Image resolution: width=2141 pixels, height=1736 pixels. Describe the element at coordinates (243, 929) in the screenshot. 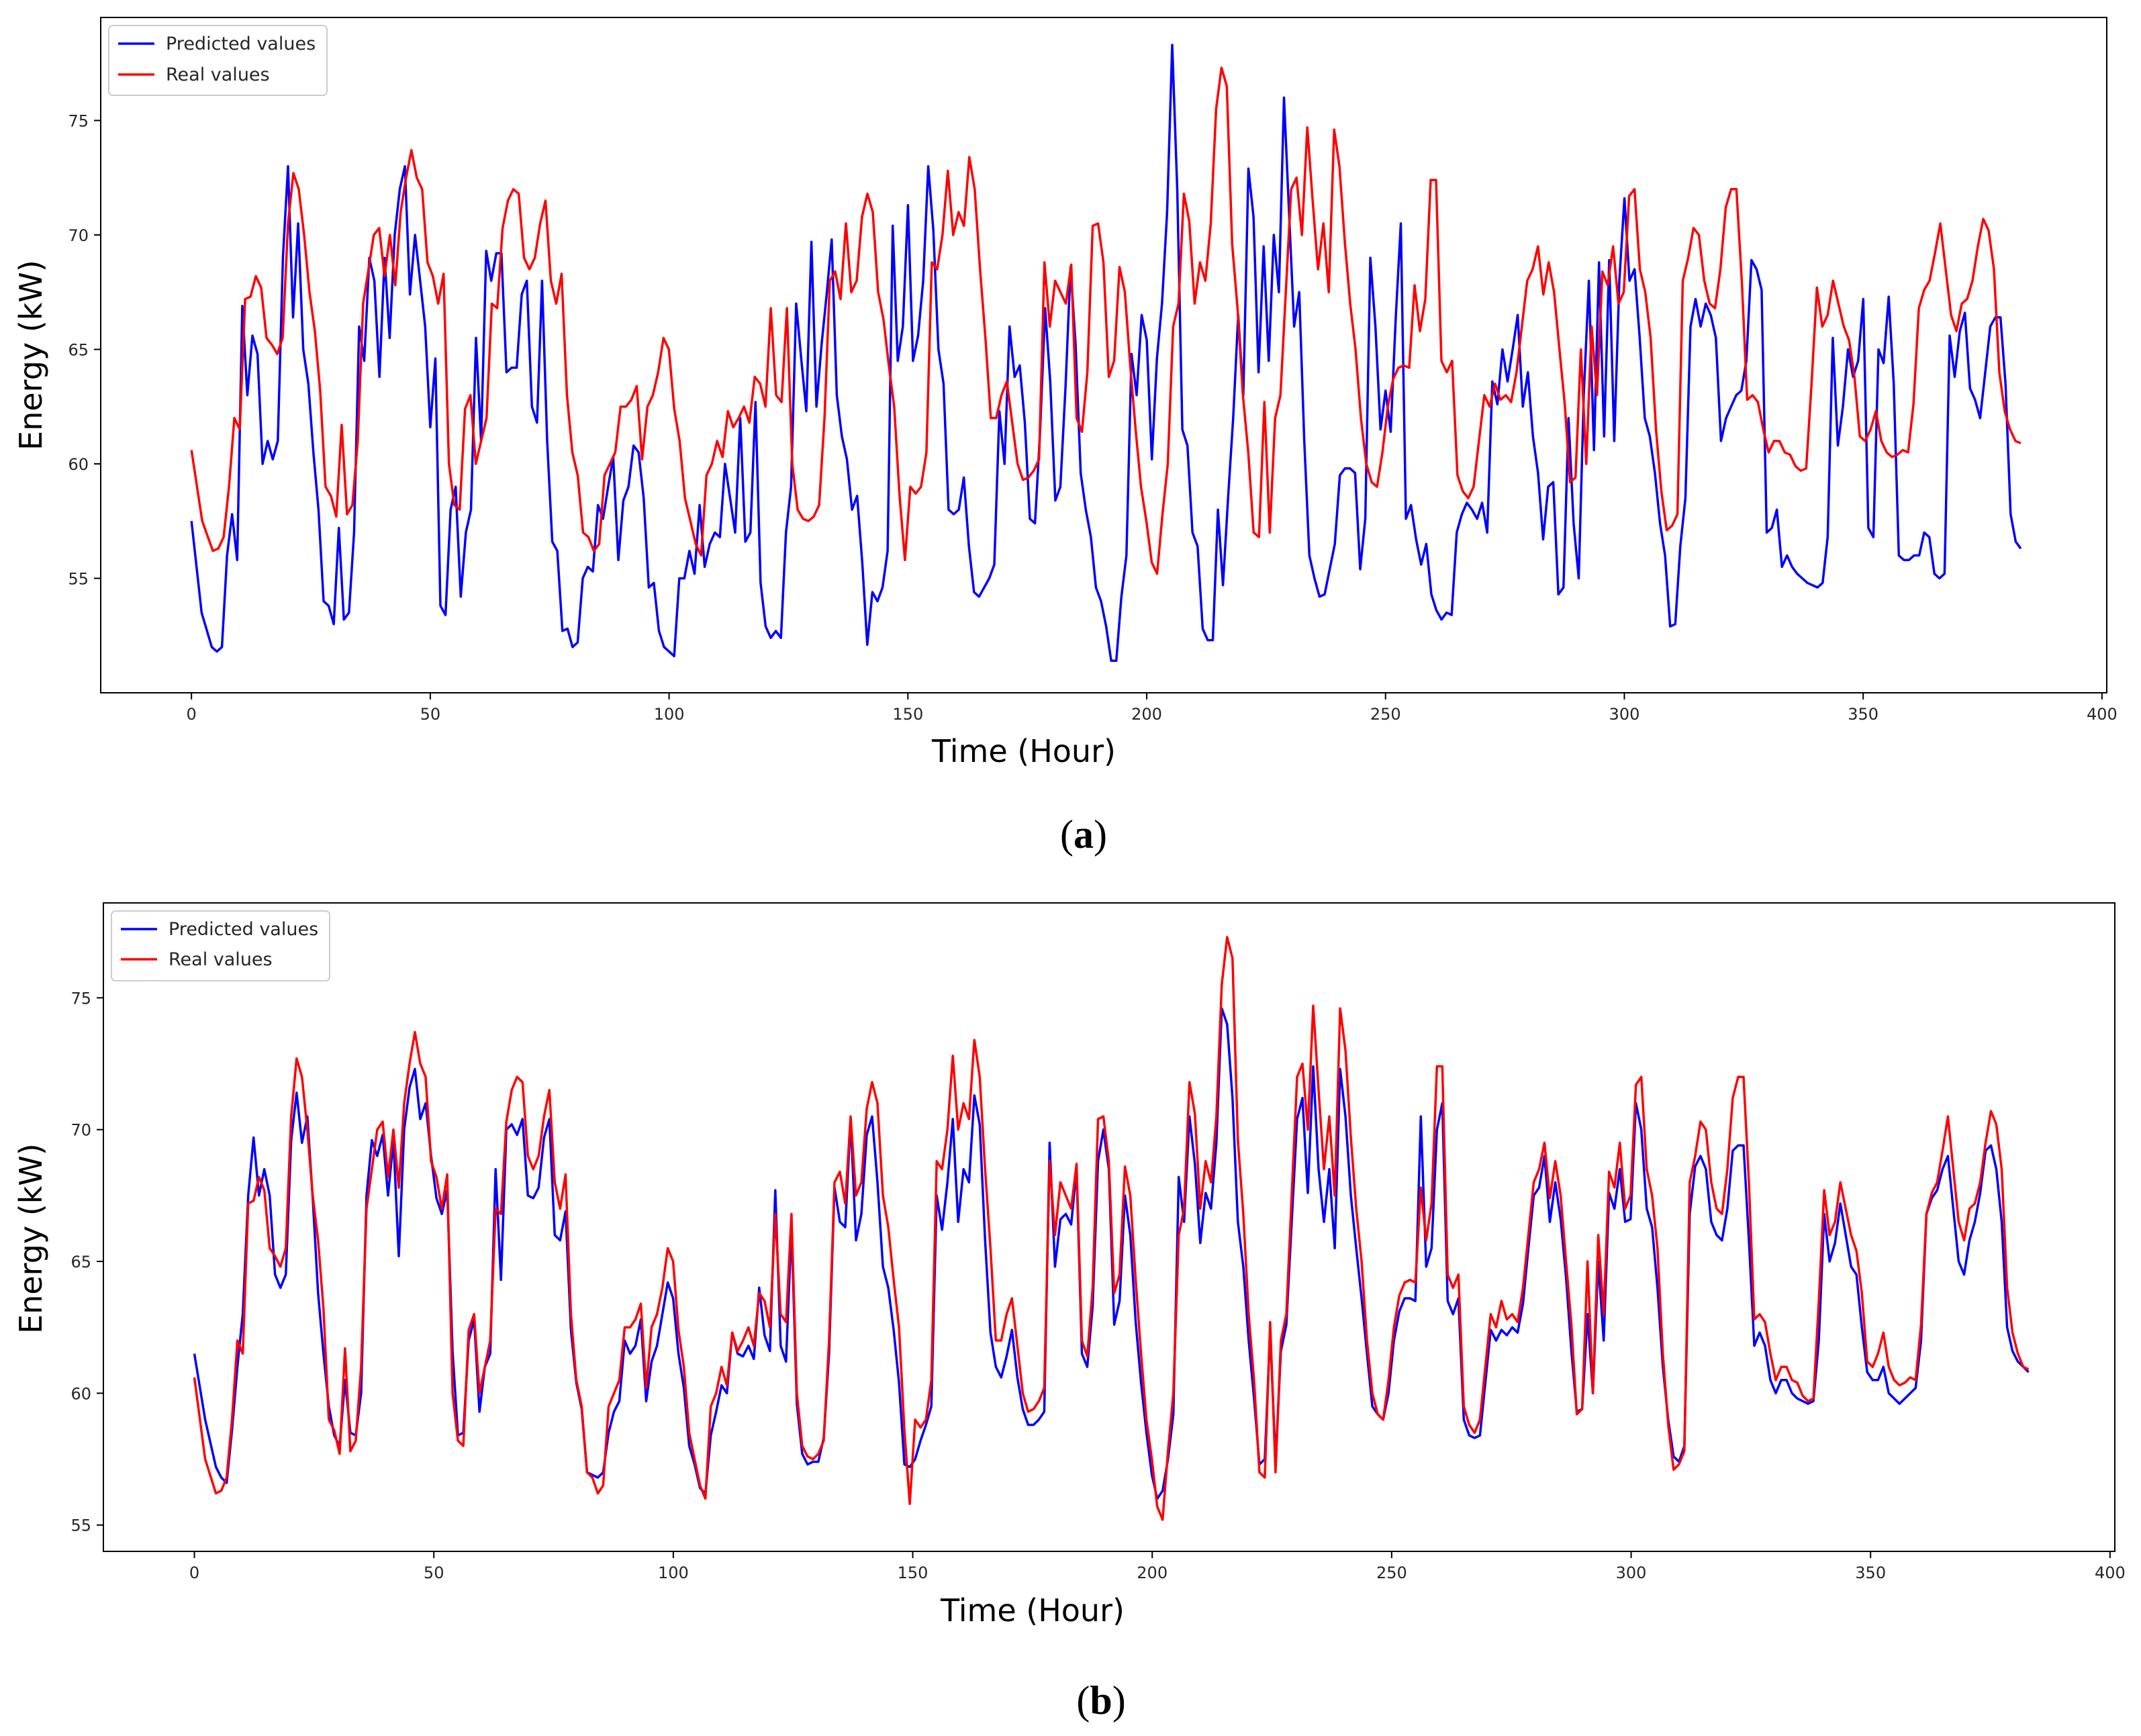

I see `legend-label-predicted-b: Predicted values` at that location.